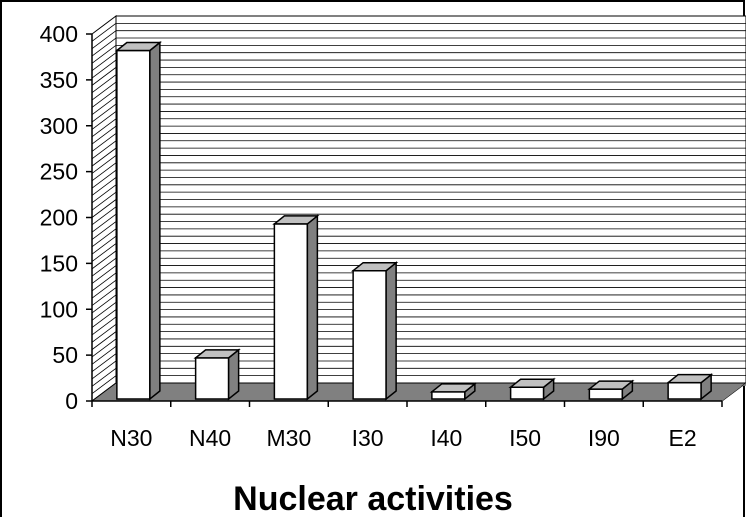  I want to click on x-tick-label: I90, so click(604, 438).